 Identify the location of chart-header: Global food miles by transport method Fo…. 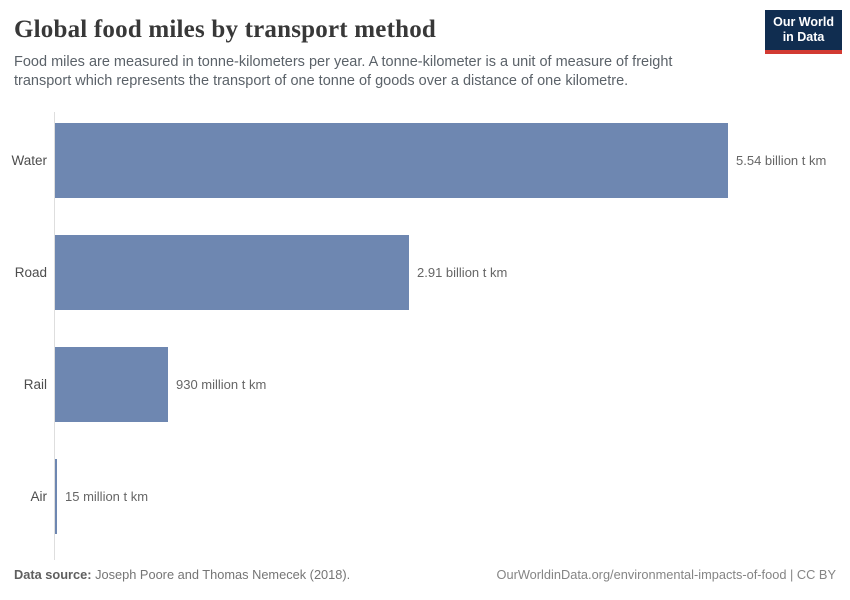
(425, 53).